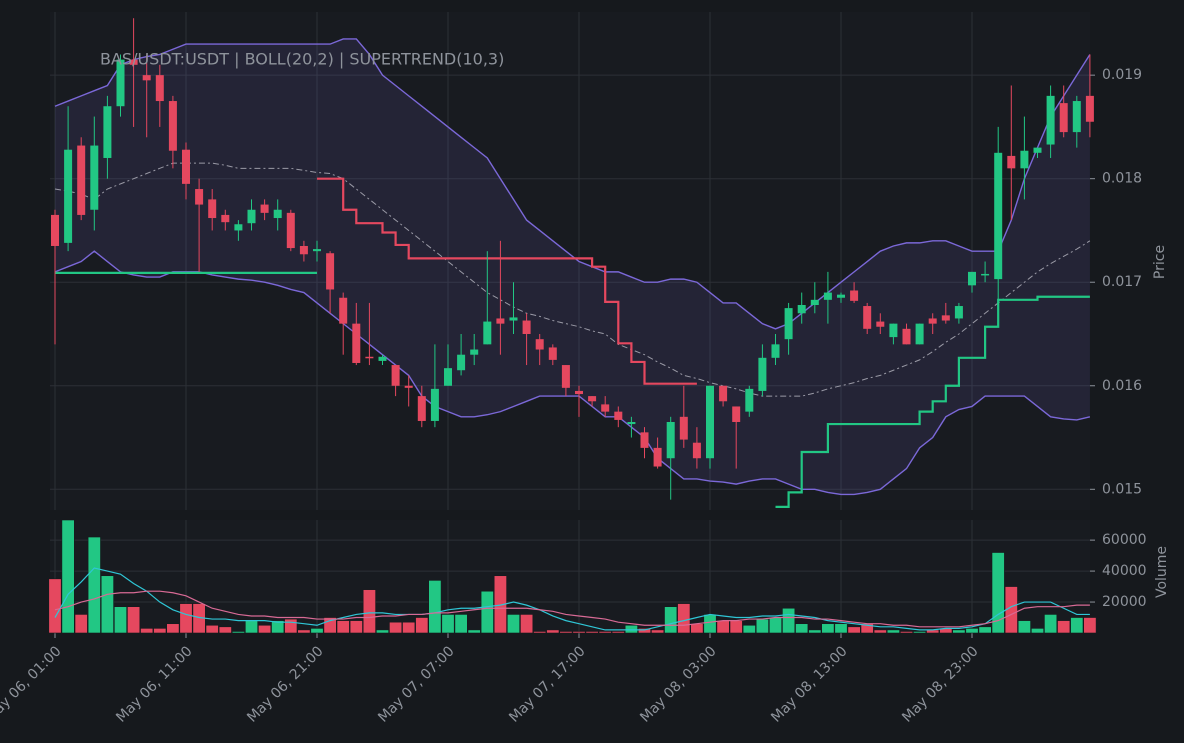 This screenshot has height=743, width=1184. I want to click on y-tick-label: 0.015, so click(1122, 489).